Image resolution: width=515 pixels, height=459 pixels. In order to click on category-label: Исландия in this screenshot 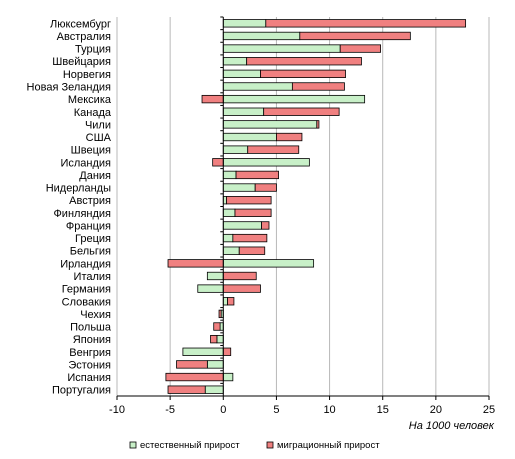, I will do `click(85, 163)`.